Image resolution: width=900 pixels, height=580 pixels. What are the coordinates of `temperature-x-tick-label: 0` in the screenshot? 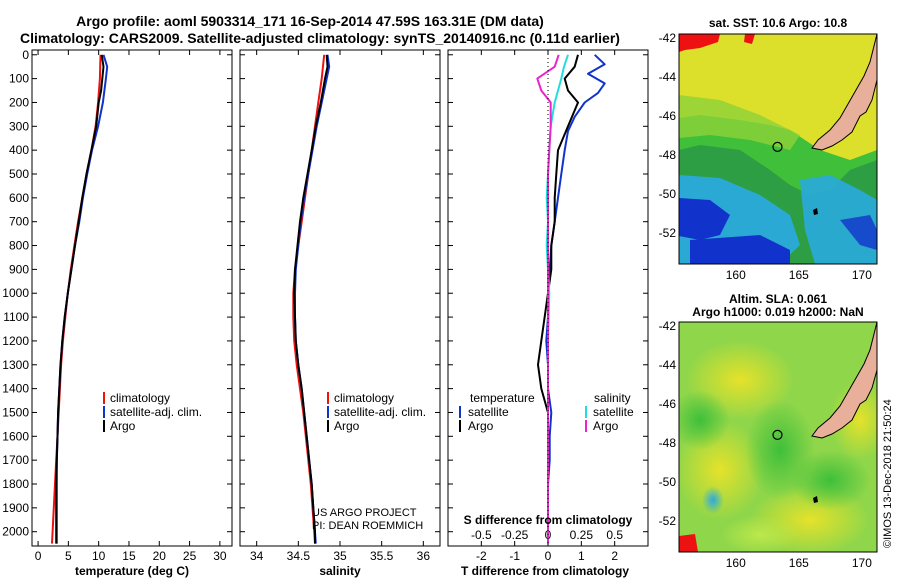 It's located at (38, 556).